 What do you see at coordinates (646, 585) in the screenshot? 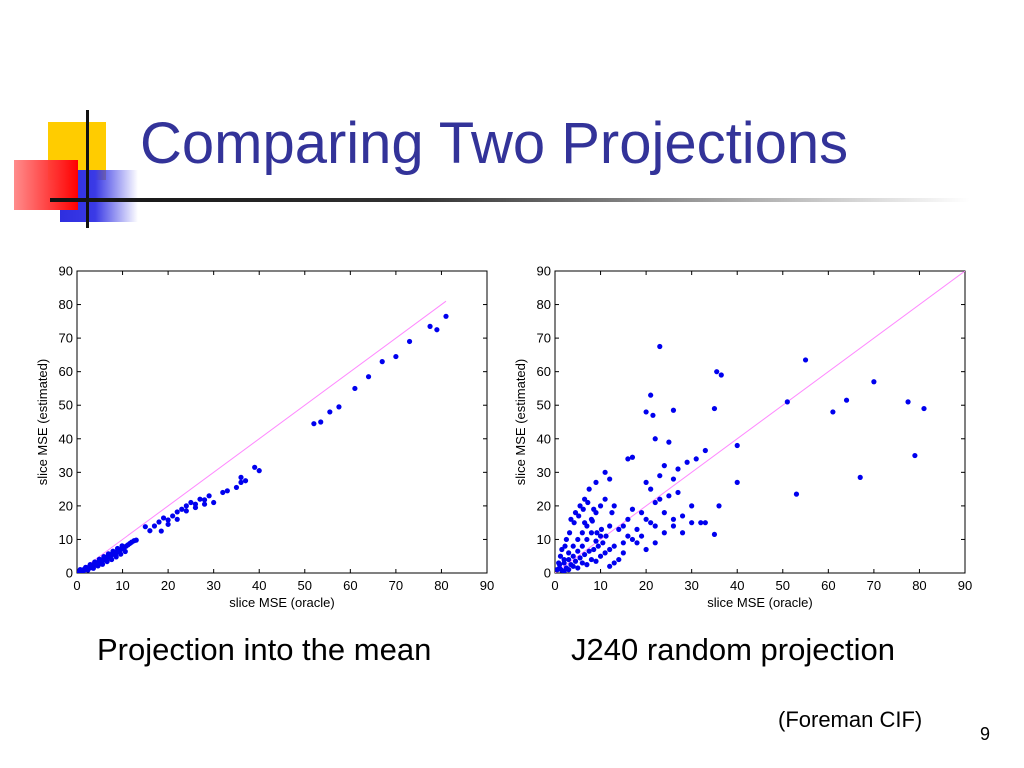
I see `x-tick-label: 20` at bounding box center [646, 585].